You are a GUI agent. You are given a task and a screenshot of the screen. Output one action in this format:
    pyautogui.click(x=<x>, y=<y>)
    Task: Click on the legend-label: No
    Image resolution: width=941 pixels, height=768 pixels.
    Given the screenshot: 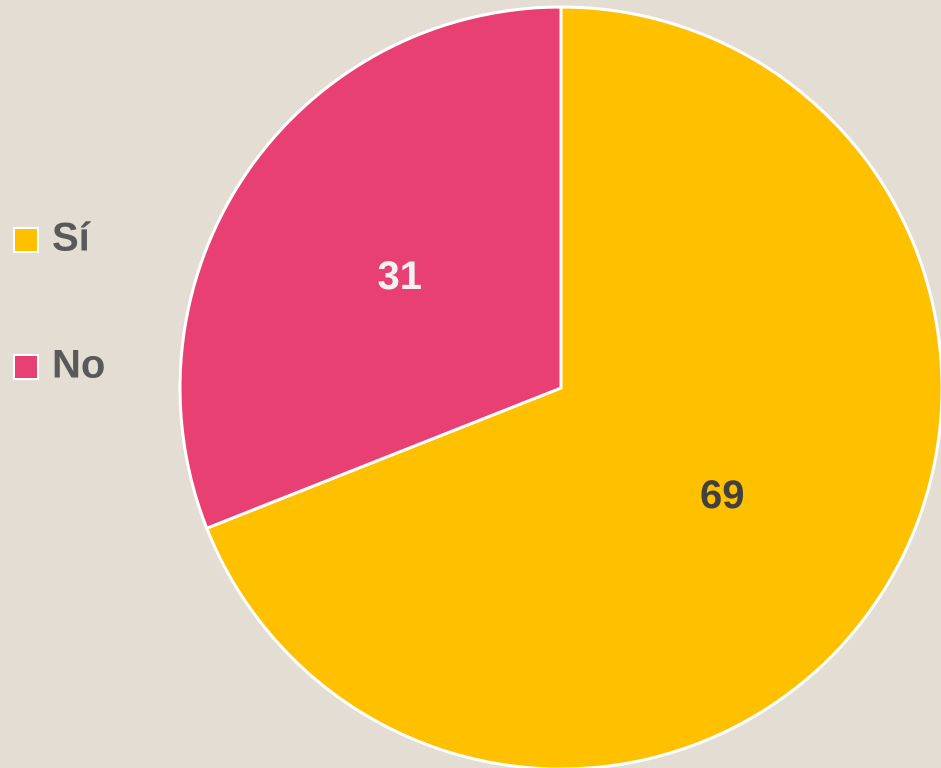 What is the action you would take?
    pyautogui.click(x=78, y=365)
    